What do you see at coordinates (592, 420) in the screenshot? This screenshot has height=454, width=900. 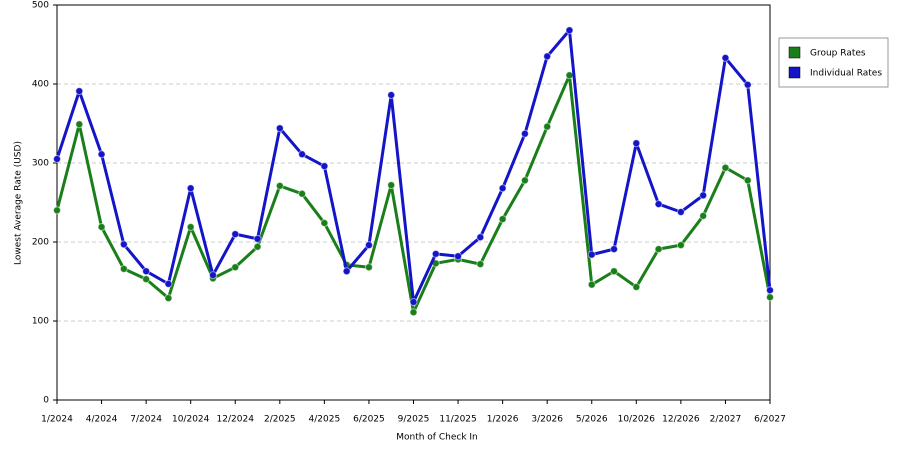 I see `x-tick-label: 5/2026` at bounding box center [592, 420].